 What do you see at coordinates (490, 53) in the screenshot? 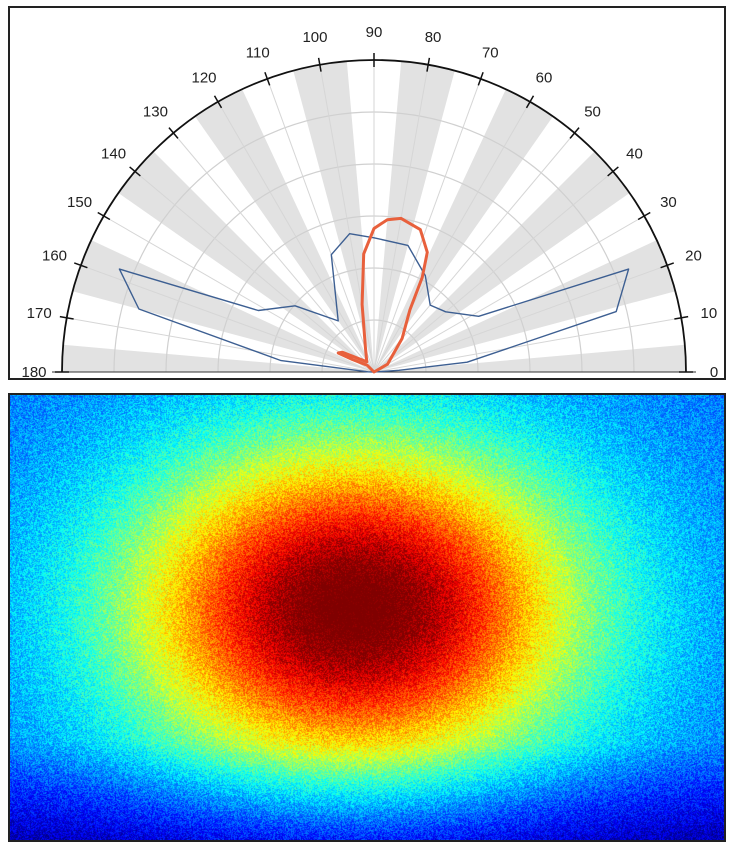
I see `angle-tick-label: 70` at bounding box center [490, 53].